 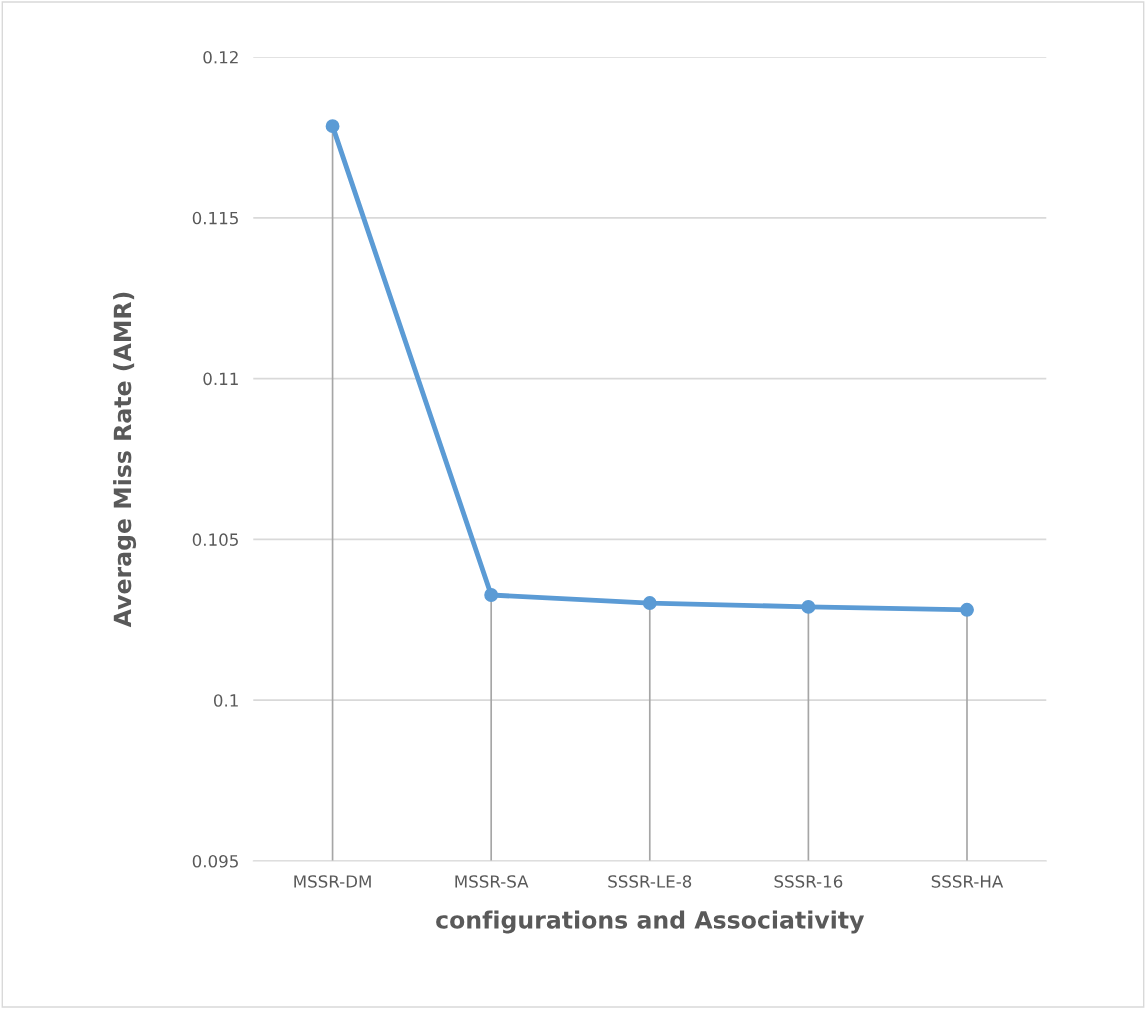 I want to click on x-tick-label: SSSR-16, so click(x=808, y=881).